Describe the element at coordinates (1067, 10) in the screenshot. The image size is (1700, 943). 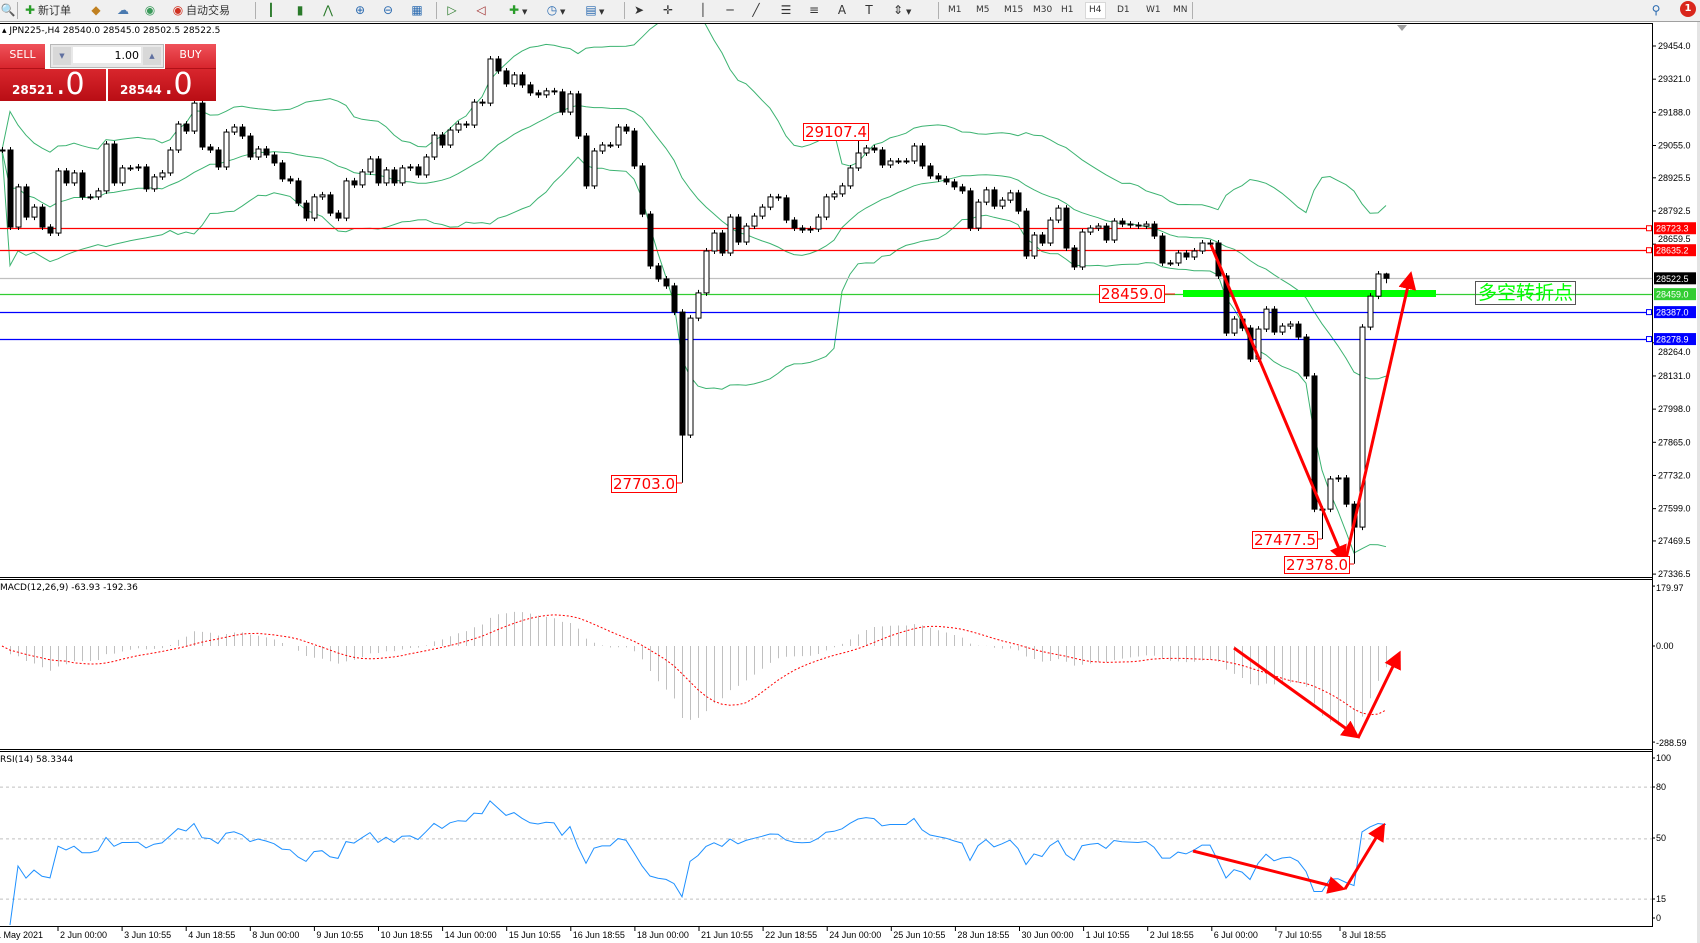
I see `timeframe-h1: H1` at that location.